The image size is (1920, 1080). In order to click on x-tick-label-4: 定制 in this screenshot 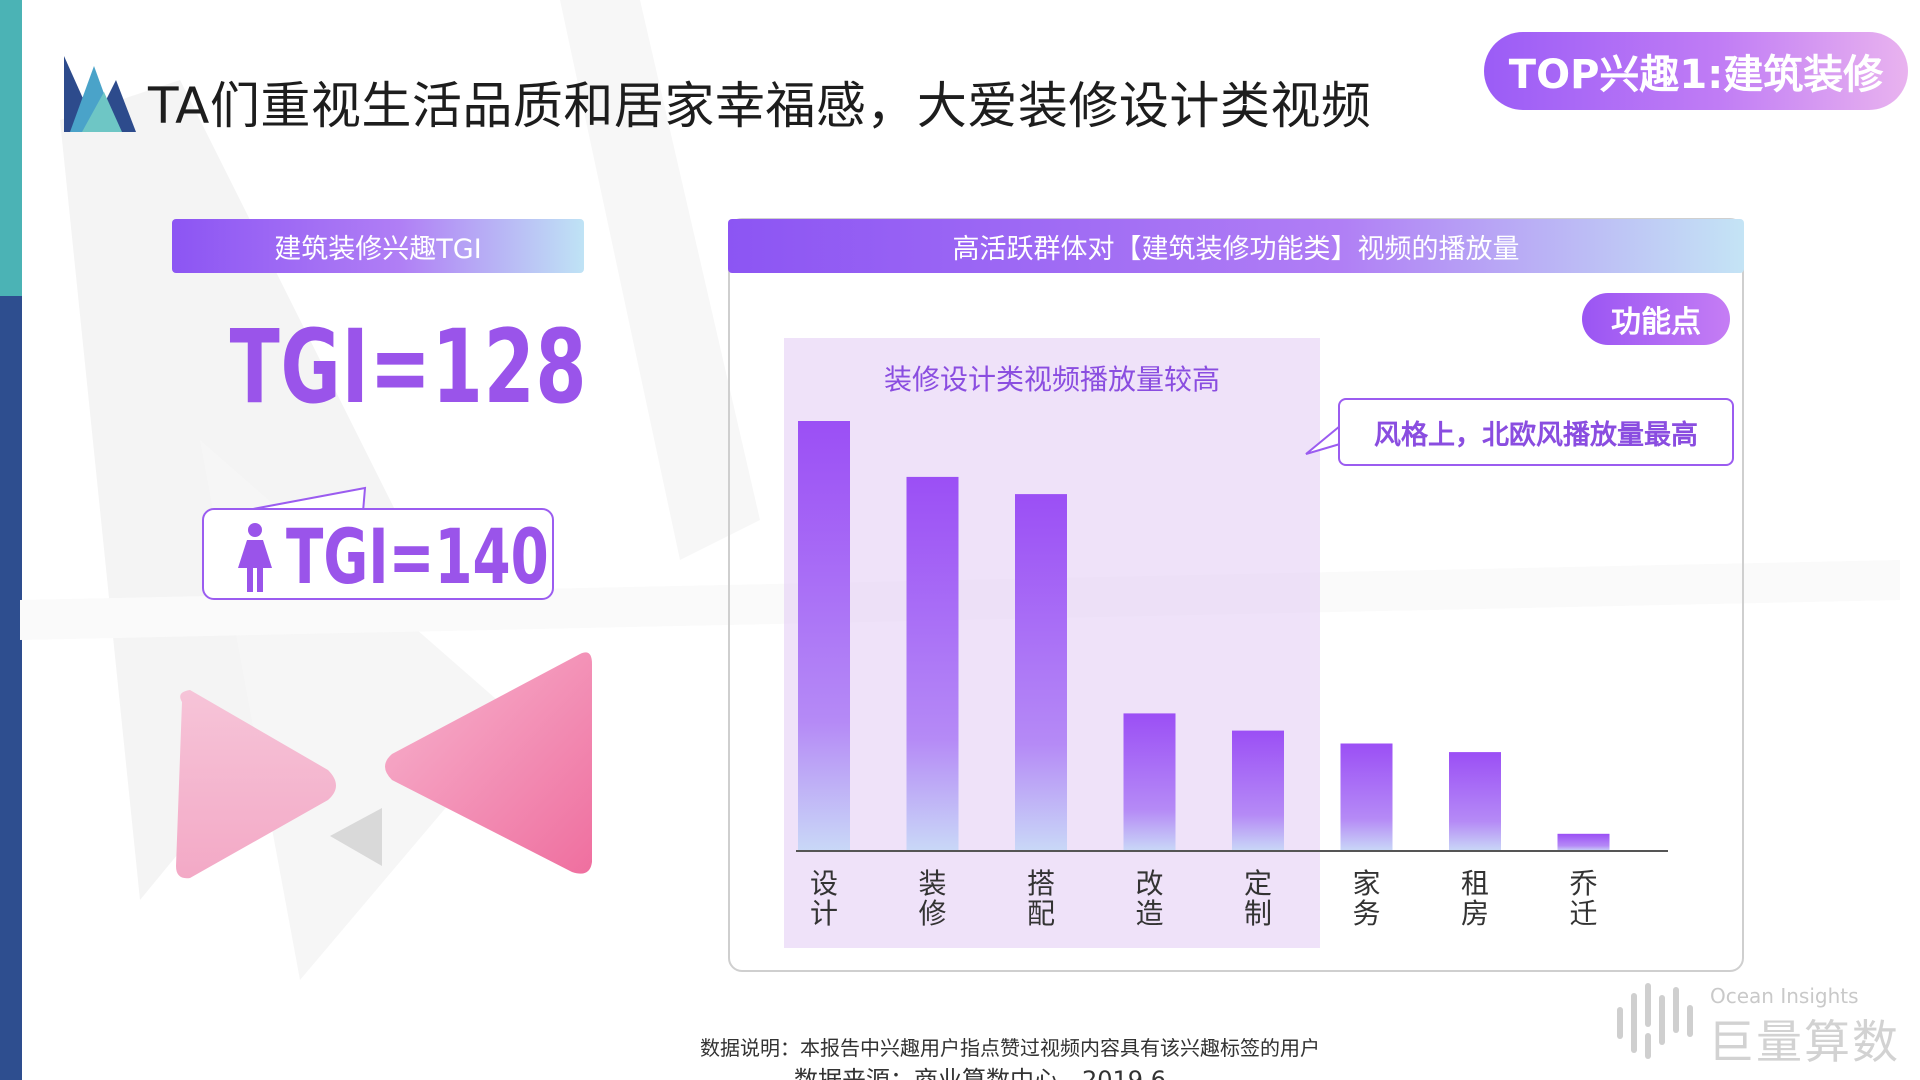, I will do `click(1258, 898)`.